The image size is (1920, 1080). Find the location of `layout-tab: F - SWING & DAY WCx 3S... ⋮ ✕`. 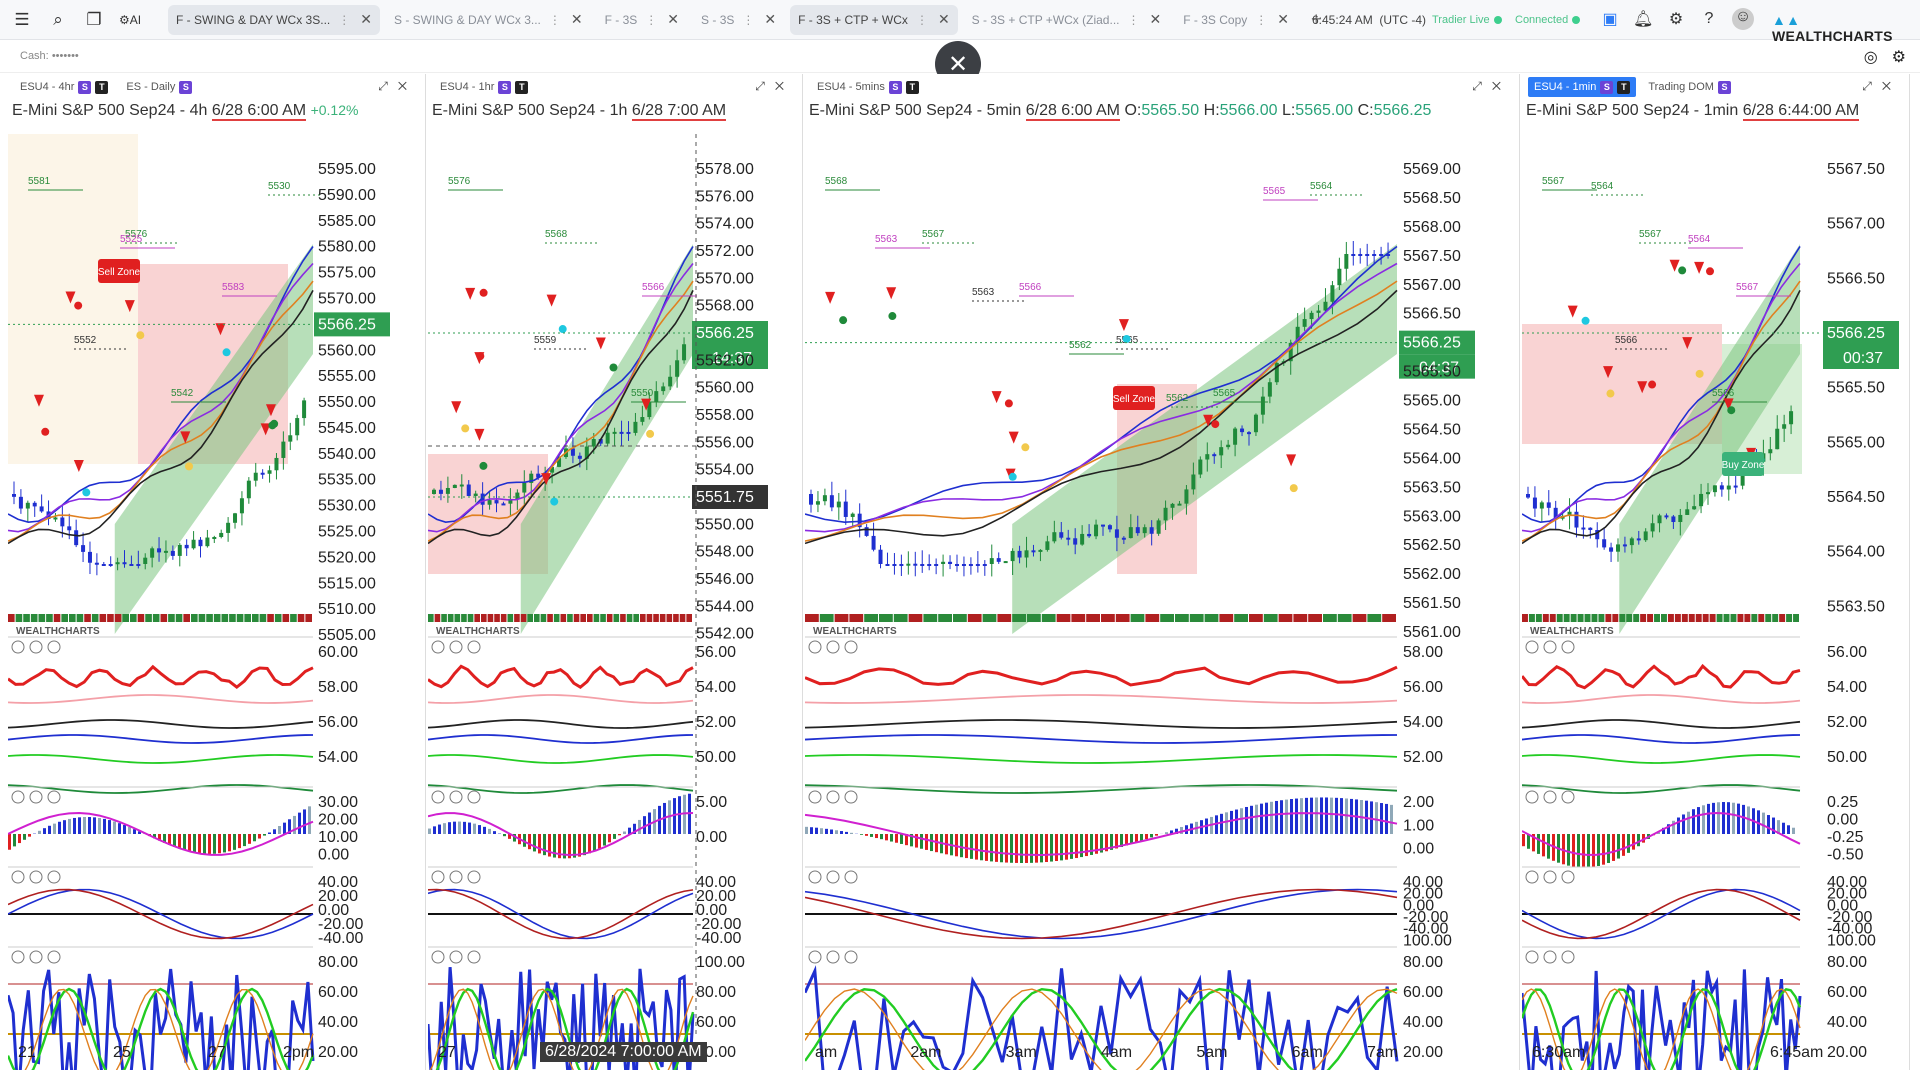

layout-tab: F - SWING & DAY WCx 3S... ⋮ ✕ is located at coordinates (274, 19).